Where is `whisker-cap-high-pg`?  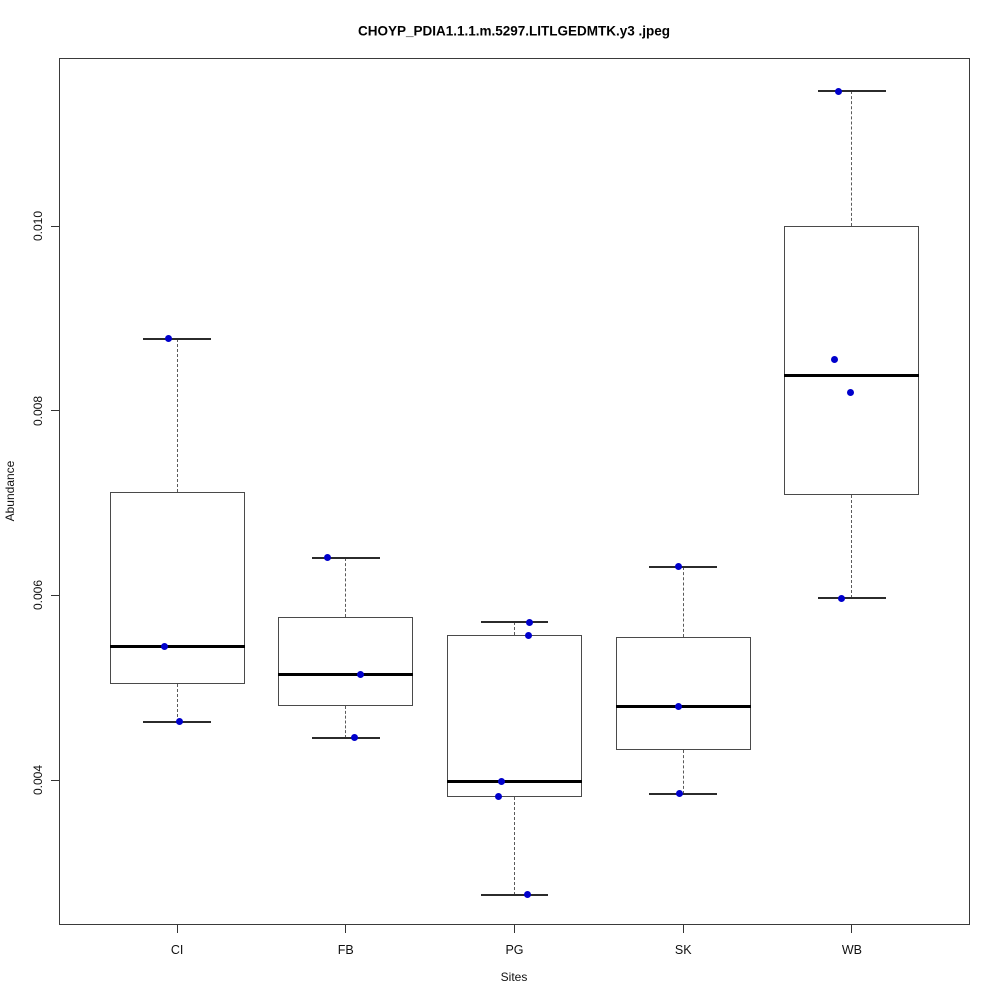 whisker-cap-high-pg is located at coordinates (514, 622).